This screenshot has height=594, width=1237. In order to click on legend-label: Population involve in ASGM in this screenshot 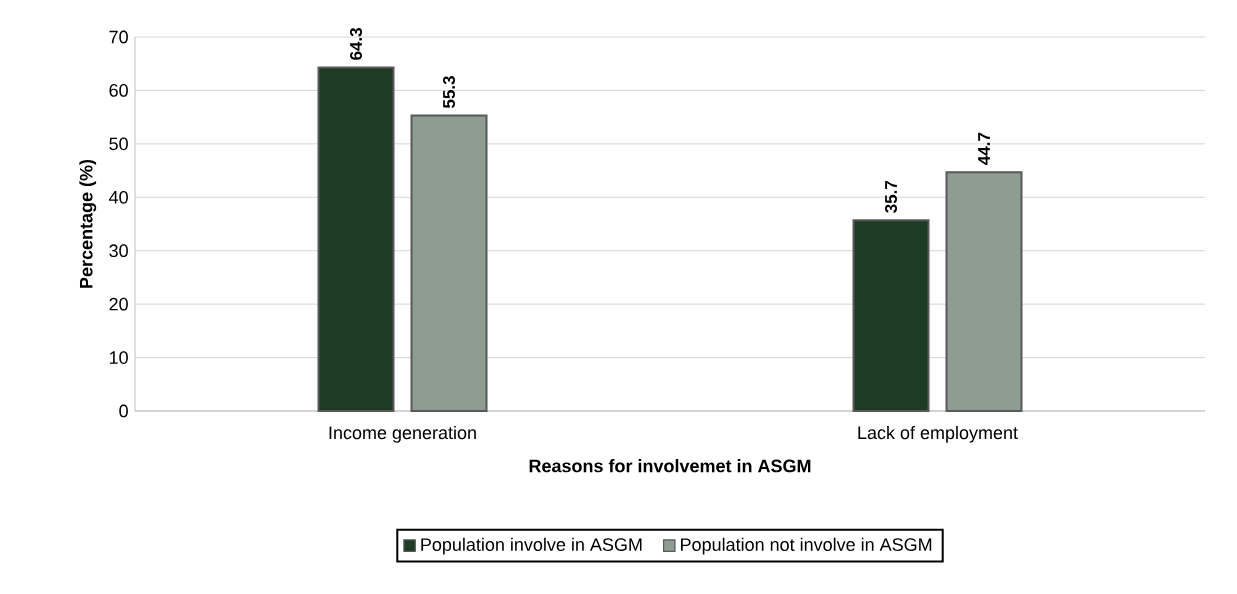, I will do `click(531, 546)`.